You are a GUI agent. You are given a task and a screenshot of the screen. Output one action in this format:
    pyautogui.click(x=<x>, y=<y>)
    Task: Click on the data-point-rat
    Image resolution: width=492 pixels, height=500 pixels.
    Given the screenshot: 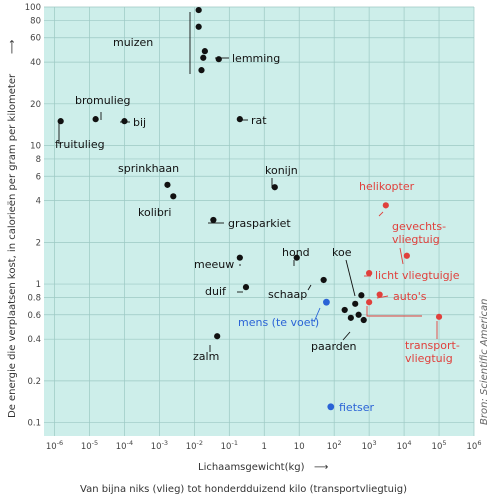 What is the action you would take?
    pyautogui.click(x=239, y=119)
    